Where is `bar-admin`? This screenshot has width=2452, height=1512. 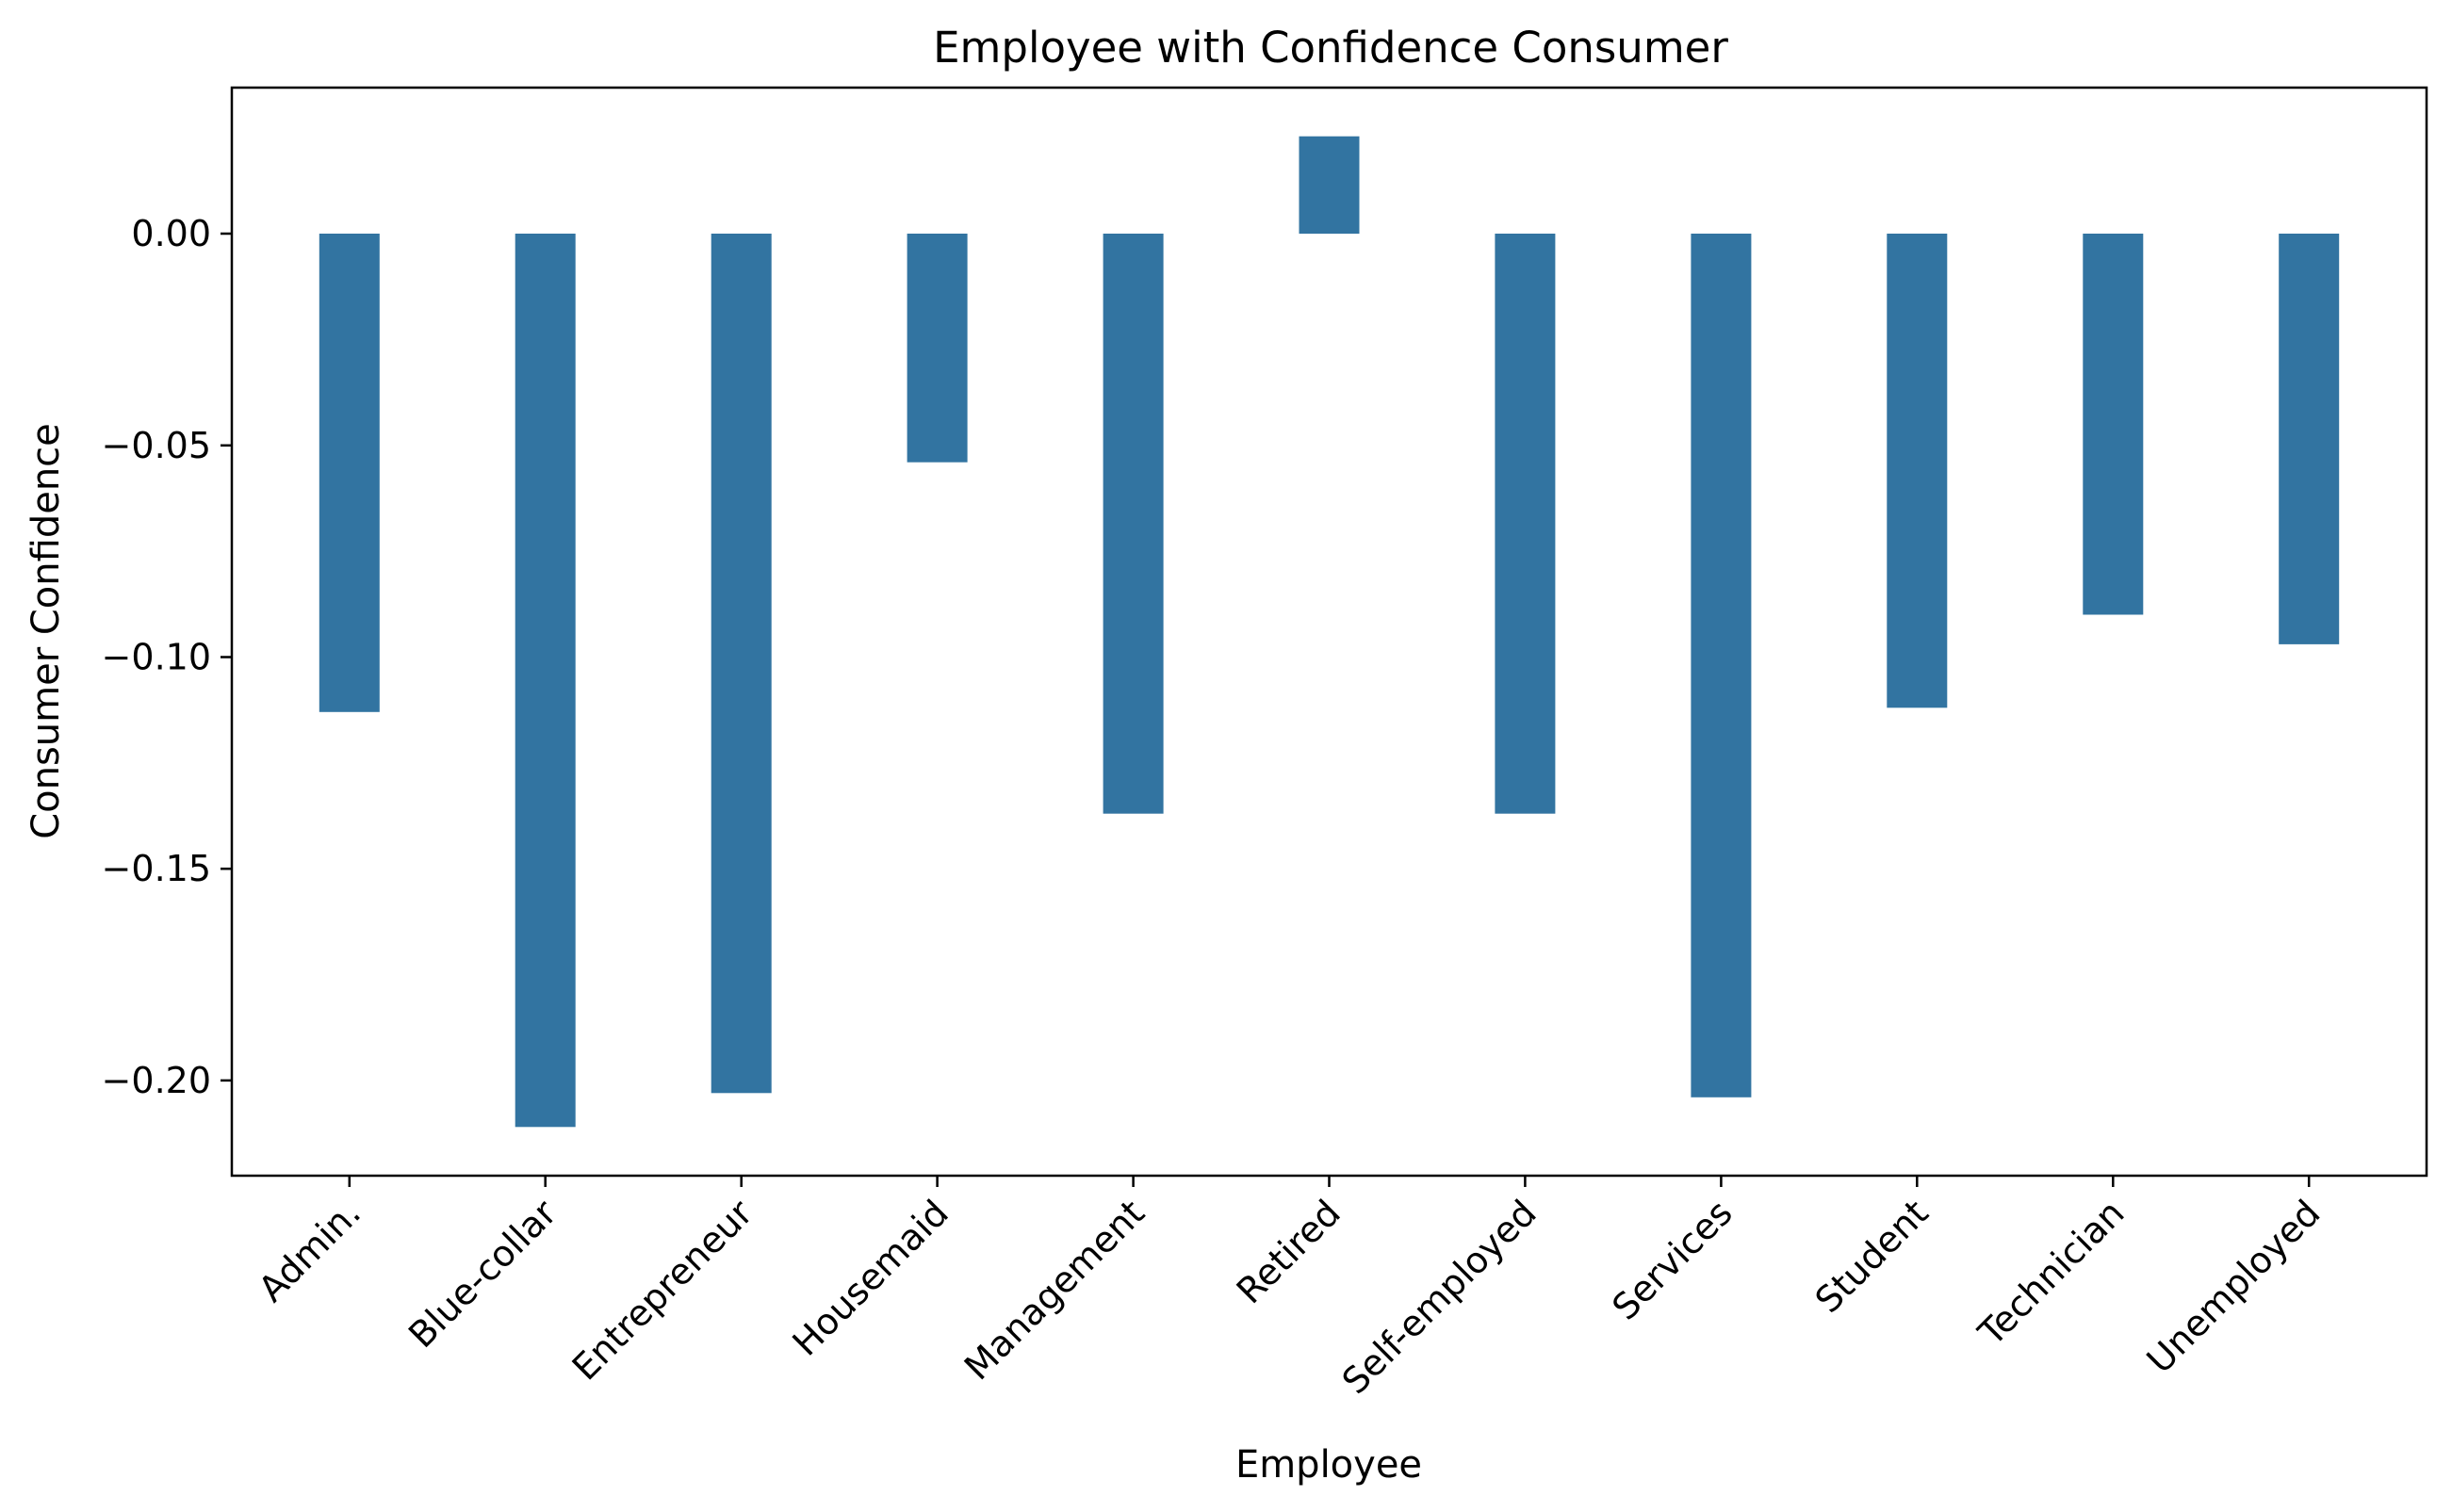
bar-admin is located at coordinates (349, 473).